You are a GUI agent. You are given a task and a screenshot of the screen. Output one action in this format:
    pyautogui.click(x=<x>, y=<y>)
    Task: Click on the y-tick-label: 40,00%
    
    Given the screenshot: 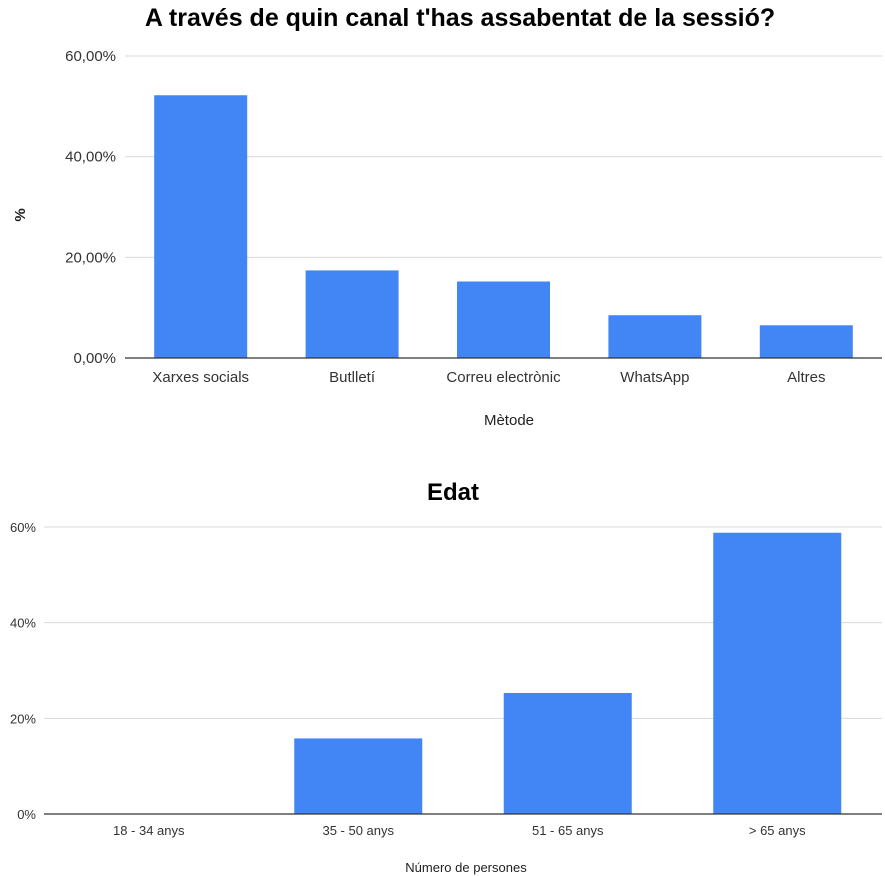 What is the action you would take?
    pyautogui.click(x=90, y=157)
    